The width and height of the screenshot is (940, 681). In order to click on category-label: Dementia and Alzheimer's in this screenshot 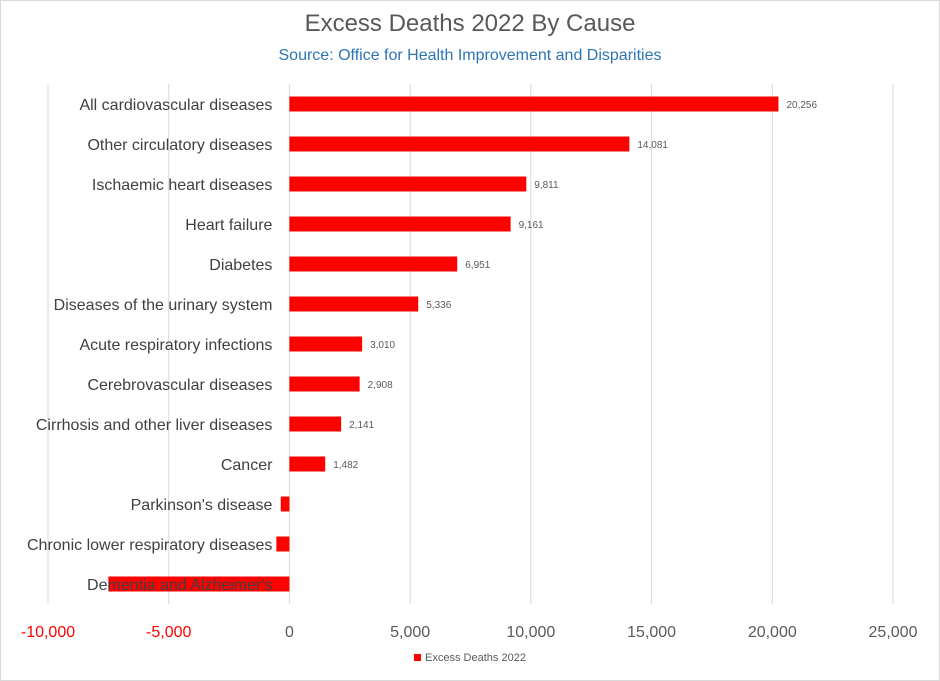, I will do `click(179, 585)`.